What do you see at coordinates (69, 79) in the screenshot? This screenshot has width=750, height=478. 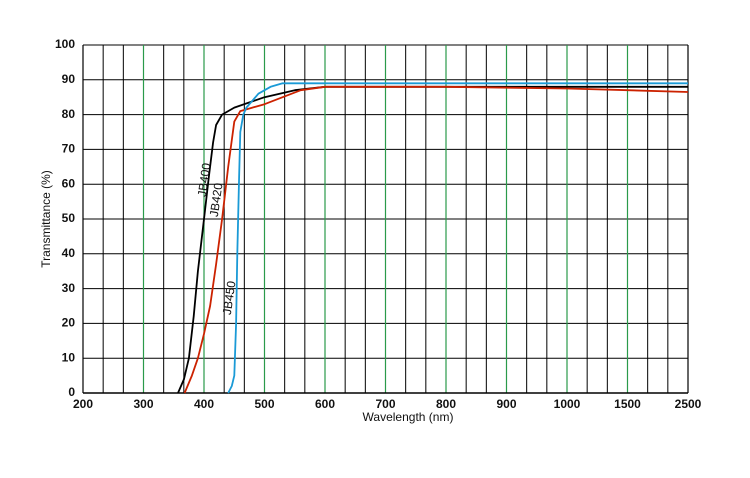 I see `y-tick-label: 90` at bounding box center [69, 79].